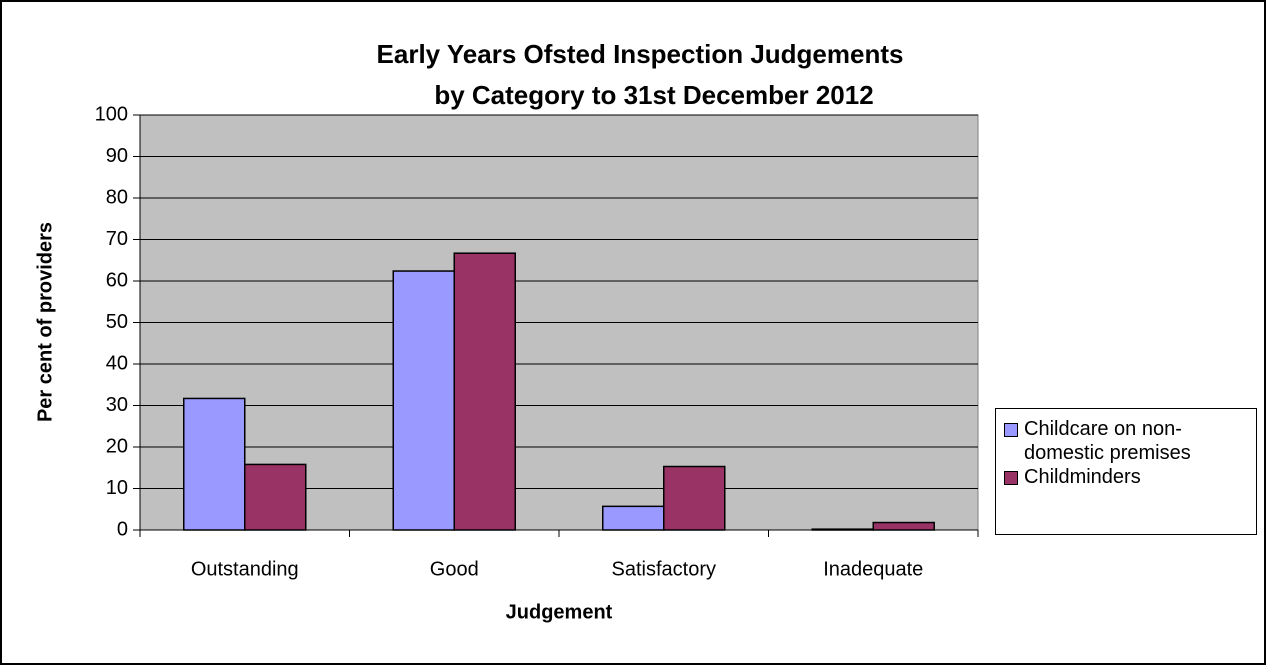 The height and width of the screenshot is (666, 1267). What do you see at coordinates (117, 446) in the screenshot?
I see `y-tick-label: 20` at bounding box center [117, 446].